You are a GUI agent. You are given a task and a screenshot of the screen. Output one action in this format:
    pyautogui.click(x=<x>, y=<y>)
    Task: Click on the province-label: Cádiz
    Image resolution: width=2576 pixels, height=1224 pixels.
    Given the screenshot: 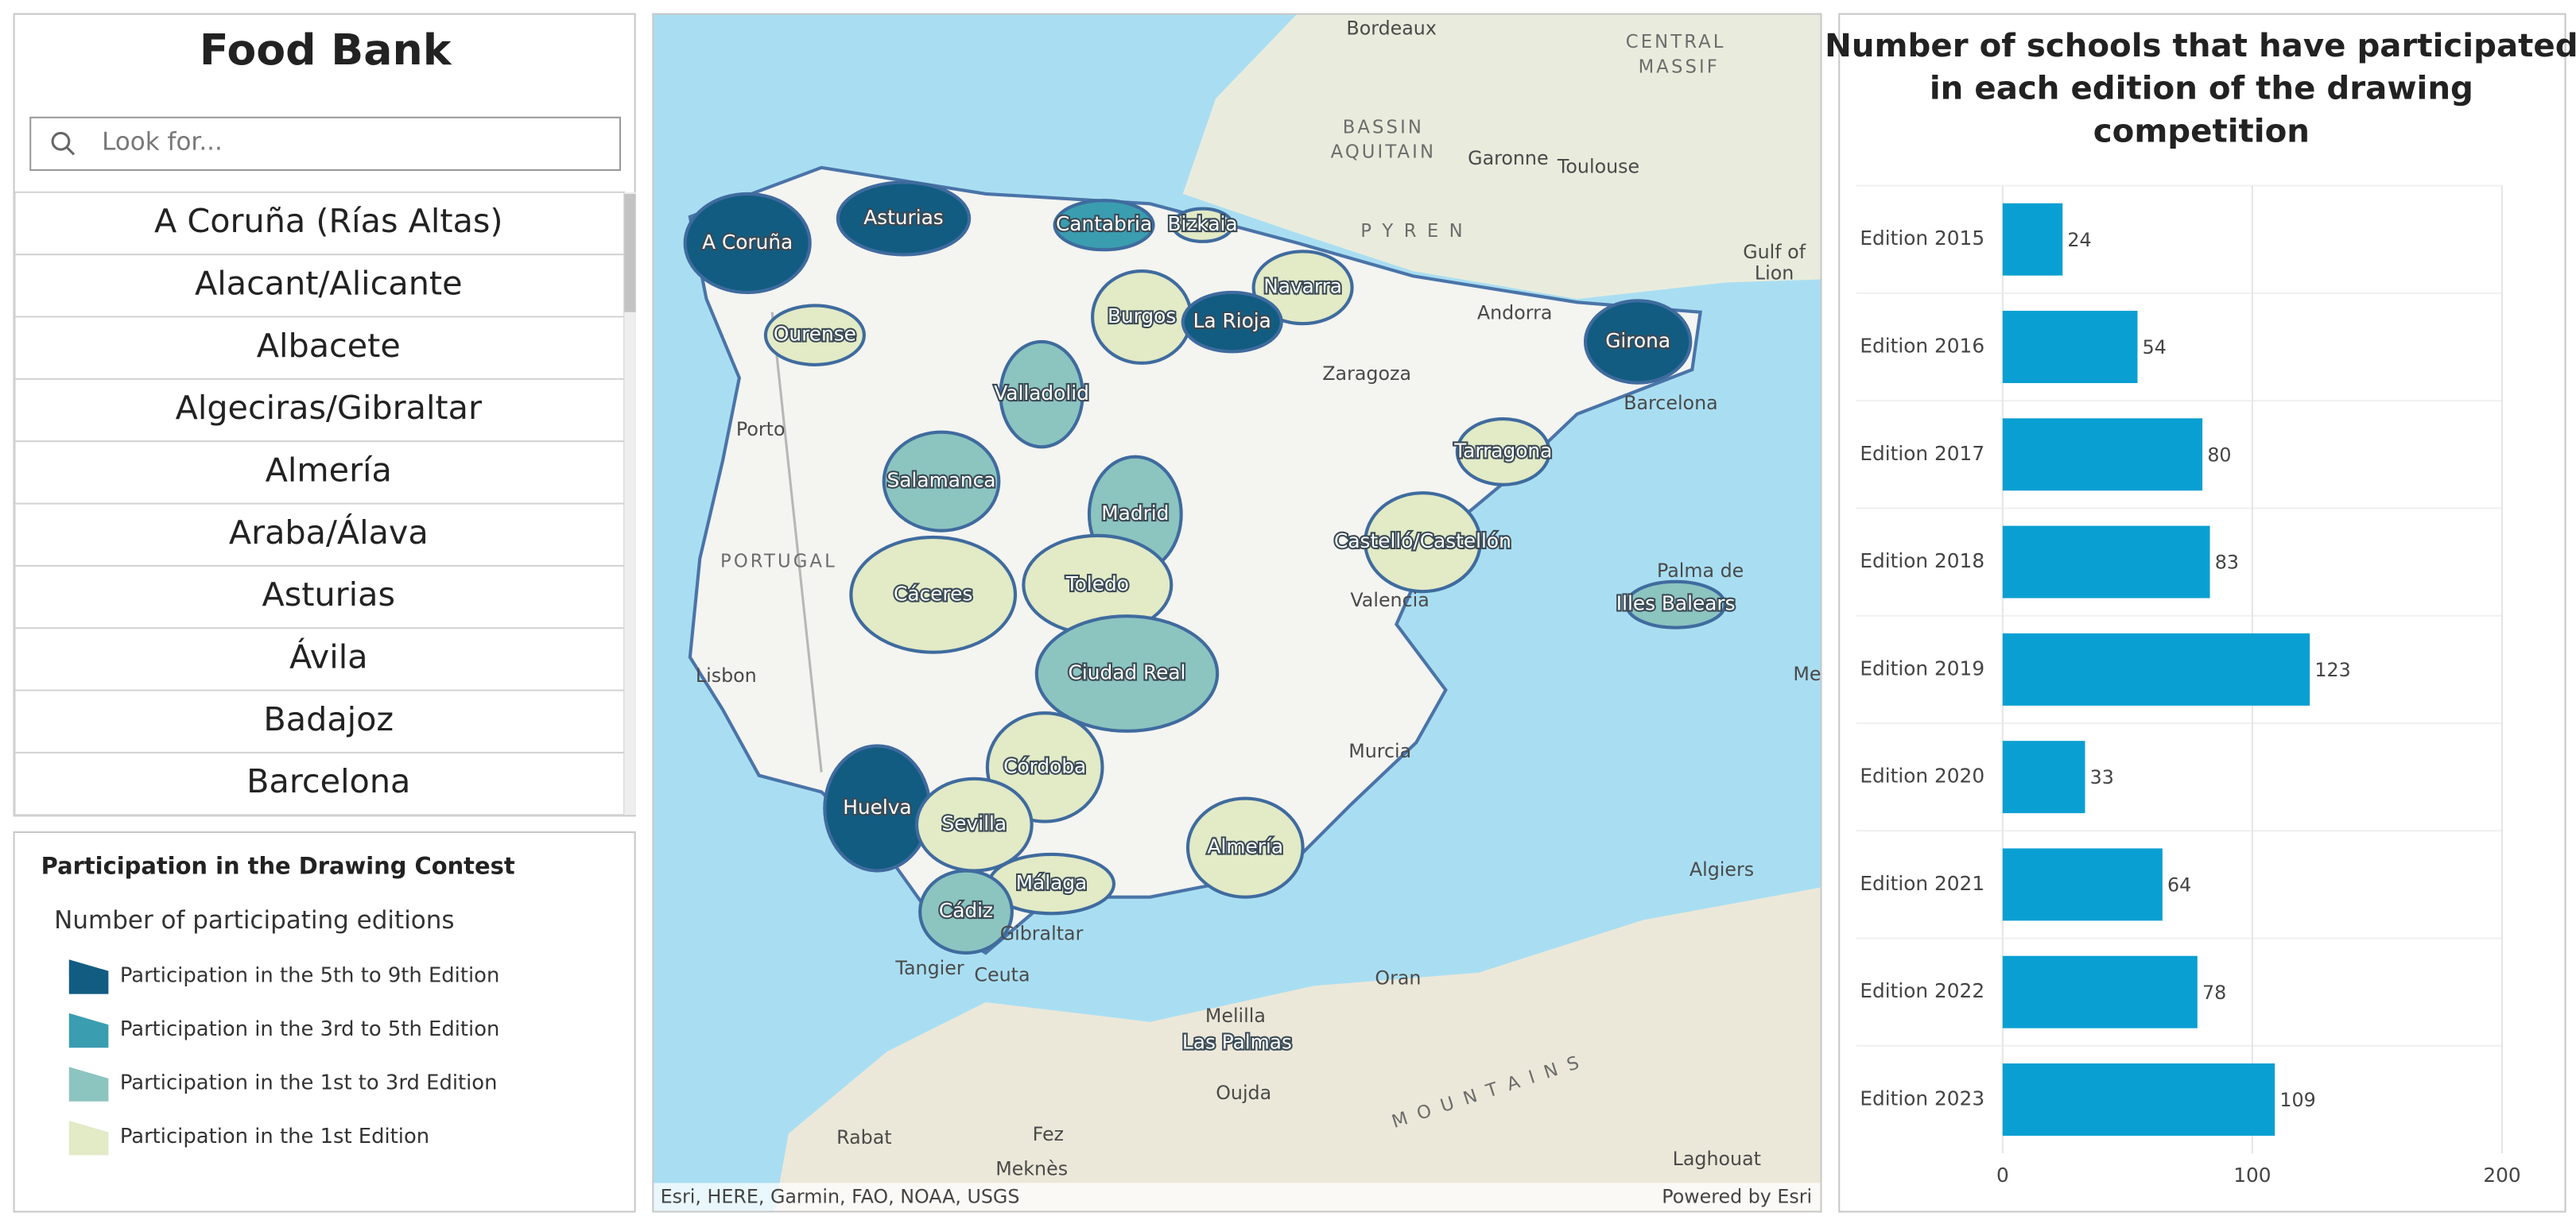 What is the action you would take?
    pyautogui.click(x=966, y=910)
    